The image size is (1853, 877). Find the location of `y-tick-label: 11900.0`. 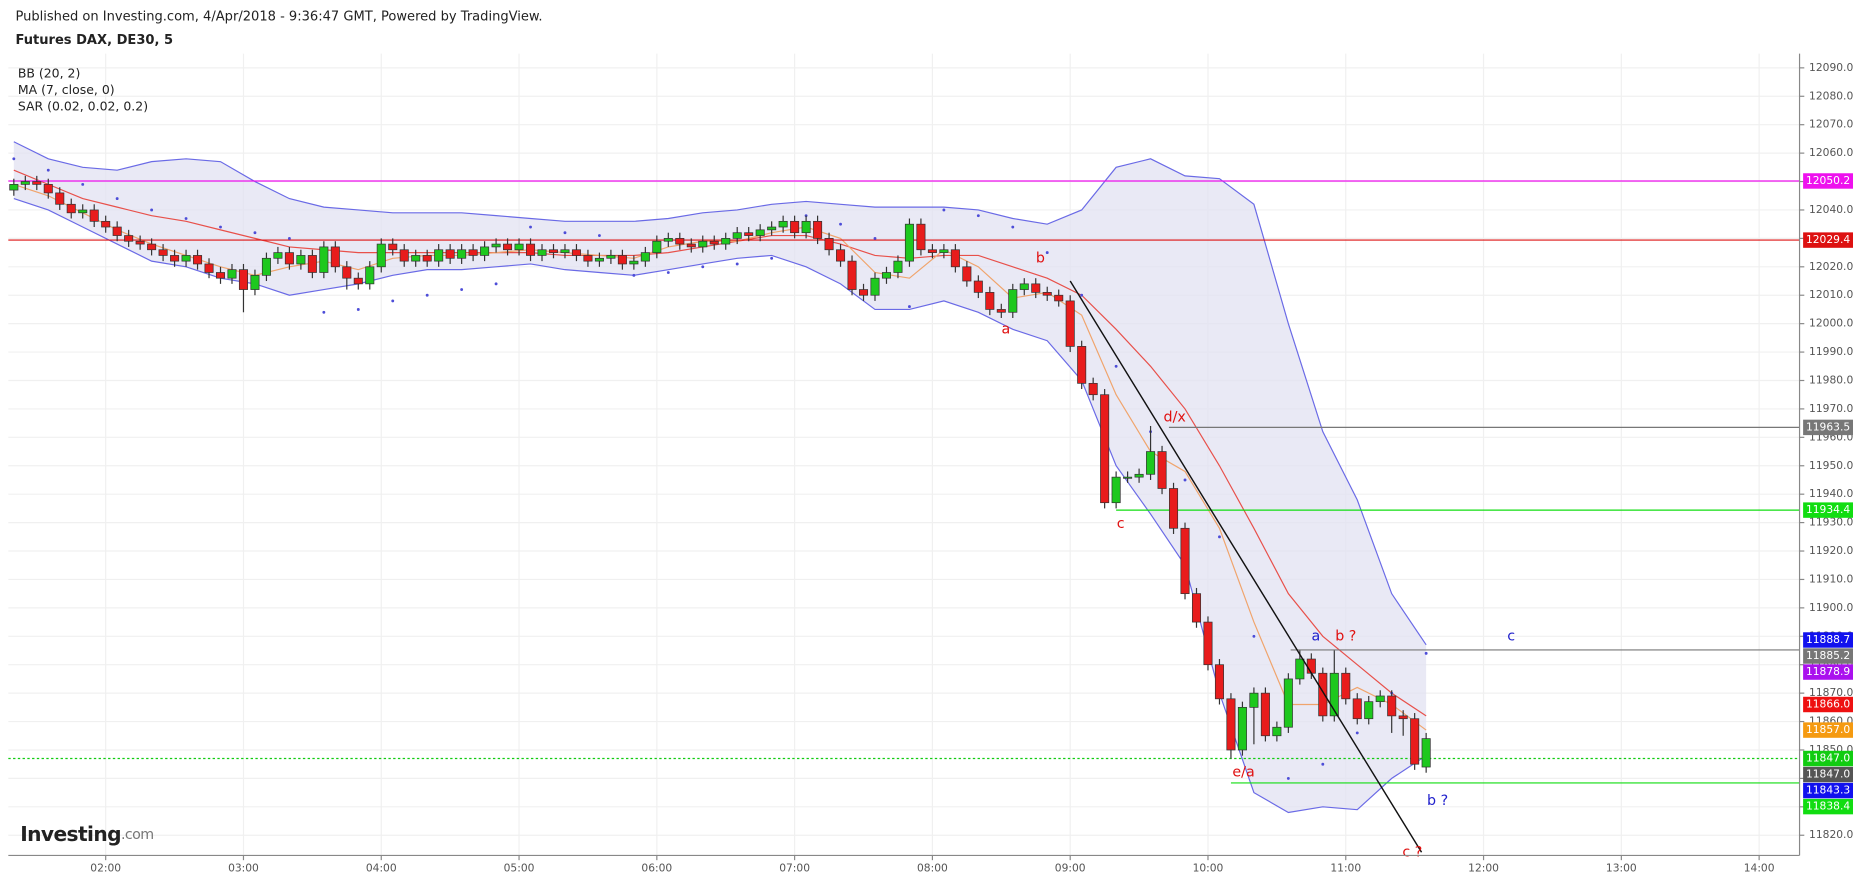

y-tick-label: 11900.0 is located at coordinates (1831, 607).